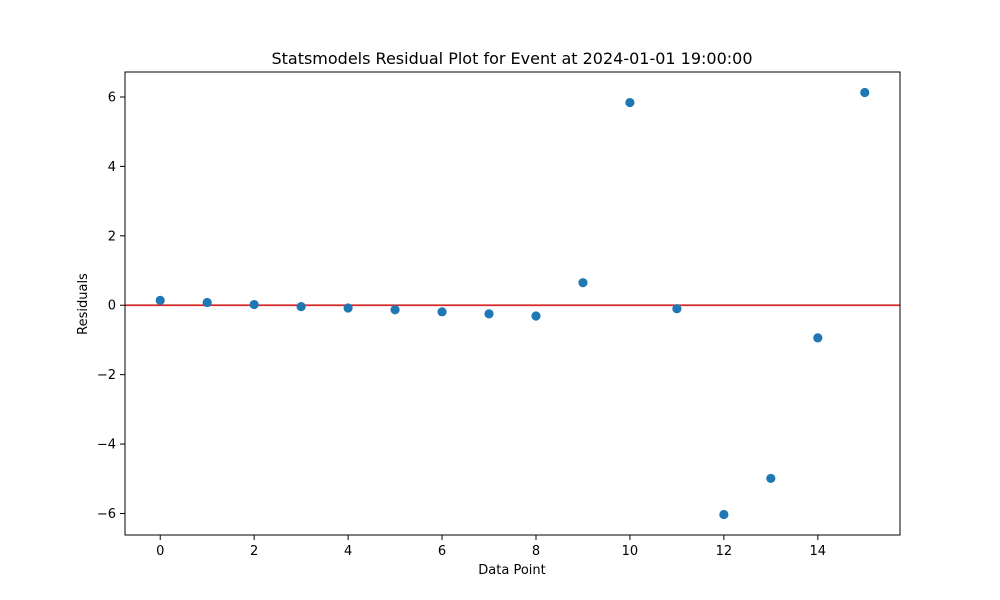 This screenshot has height=600, width=1000. What do you see at coordinates (160, 551) in the screenshot?
I see `x-tick-label: 0` at bounding box center [160, 551].